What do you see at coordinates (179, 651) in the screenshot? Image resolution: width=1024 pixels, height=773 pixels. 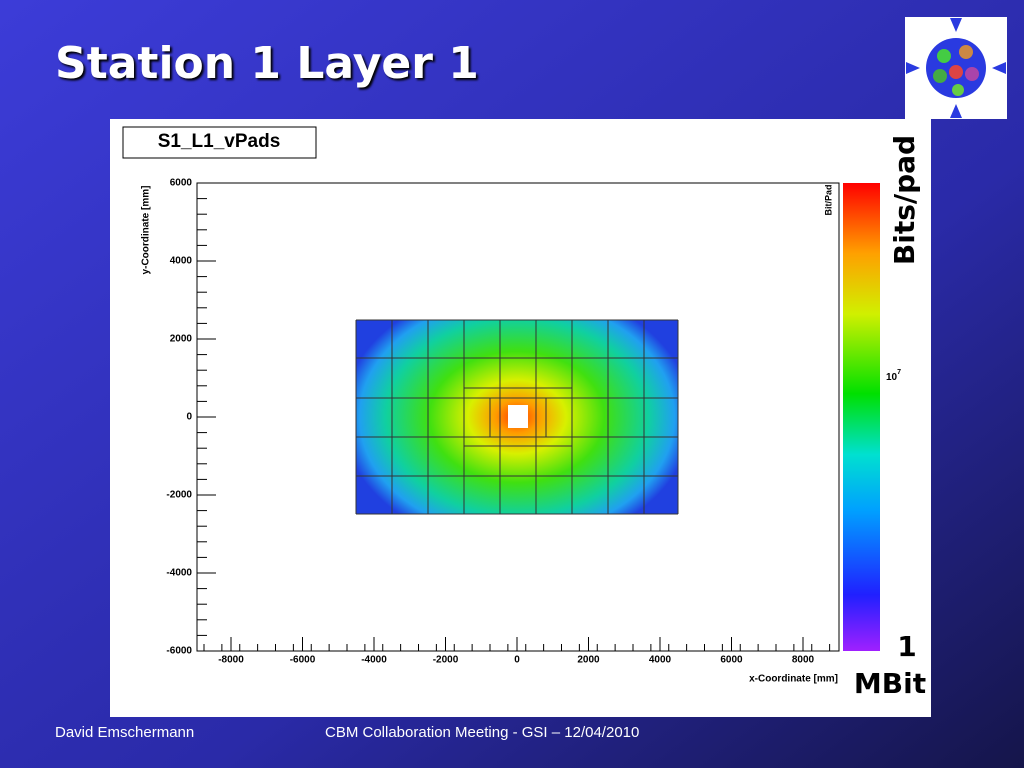 I see `y-tick-label: -6000` at bounding box center [179, 651].